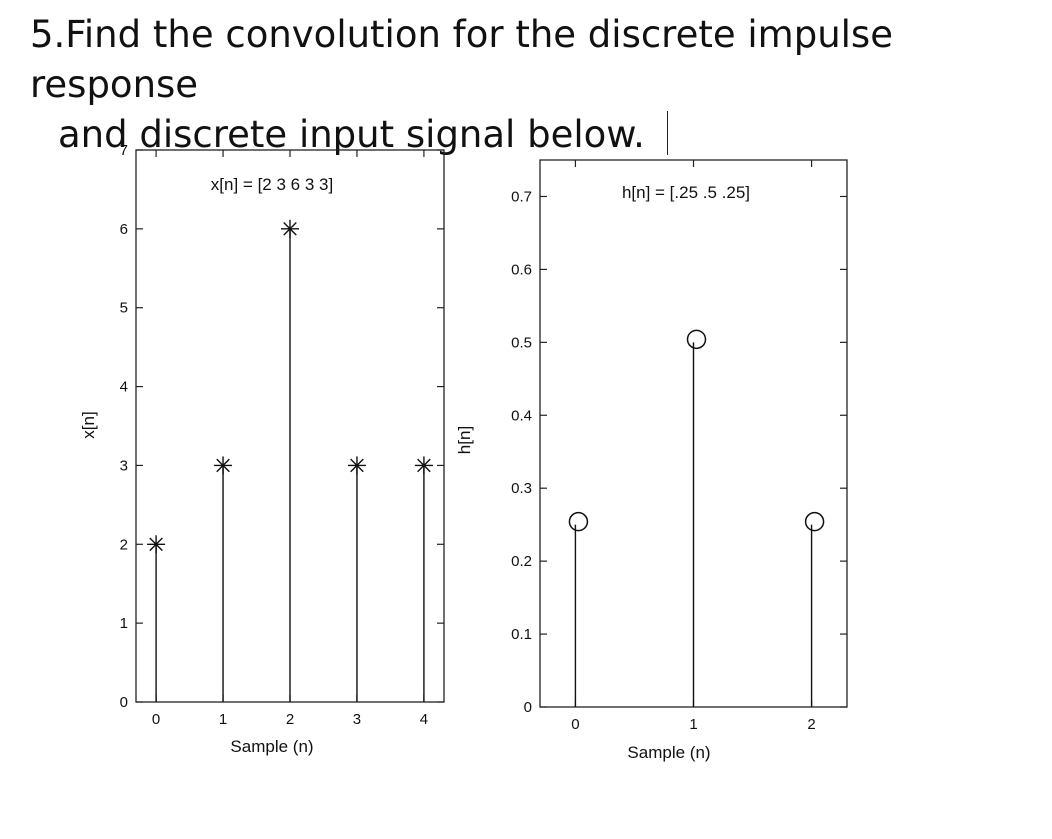 This screenshot has width=1052, height=839. What do you see at coordinates (686, 192) in the screenshot?
I see `h-annotation: h[n] = [.25 .5 .25]` at bounding box center [686, 192].